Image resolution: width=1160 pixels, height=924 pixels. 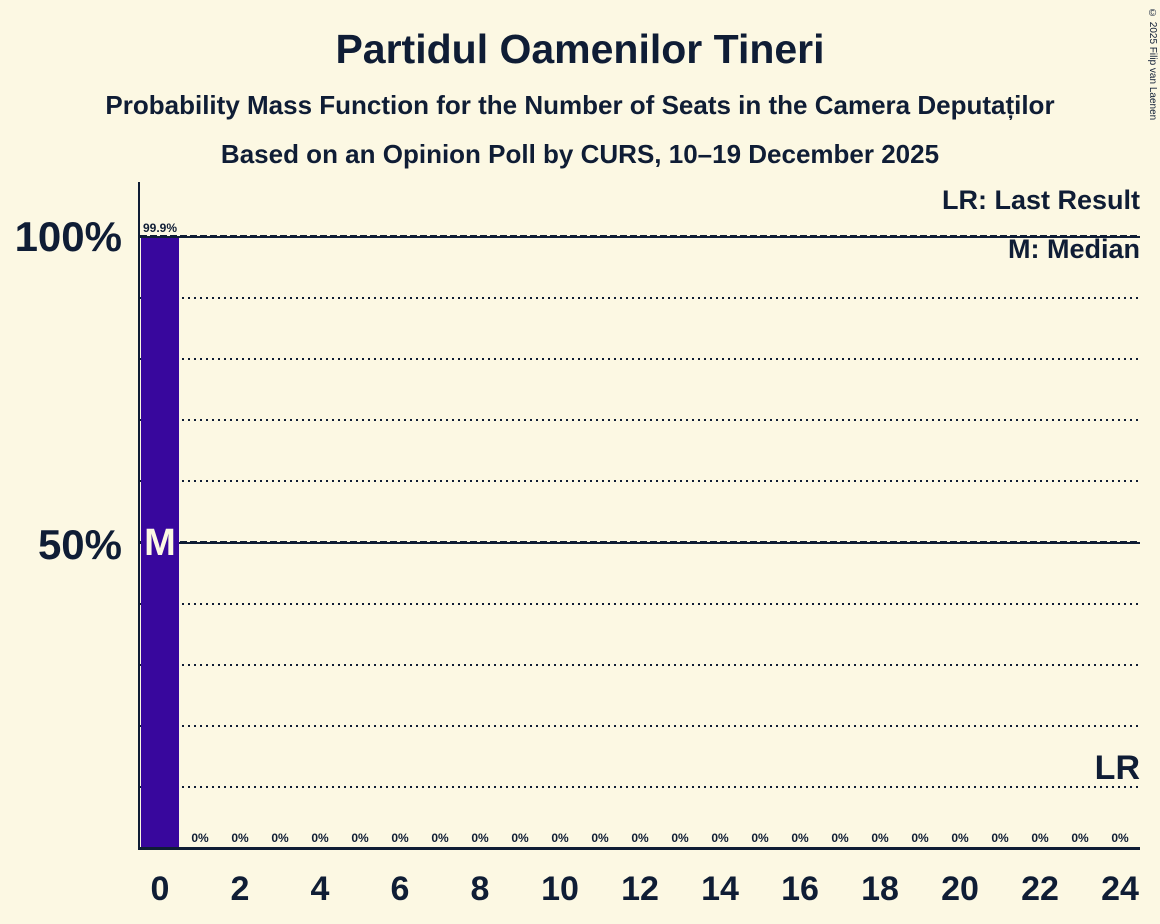 What do you see at coordinates (1040, 200) in the screenshot?
I see `legend-last-result: LR: Last Result` at bounding box center [1040, 200].